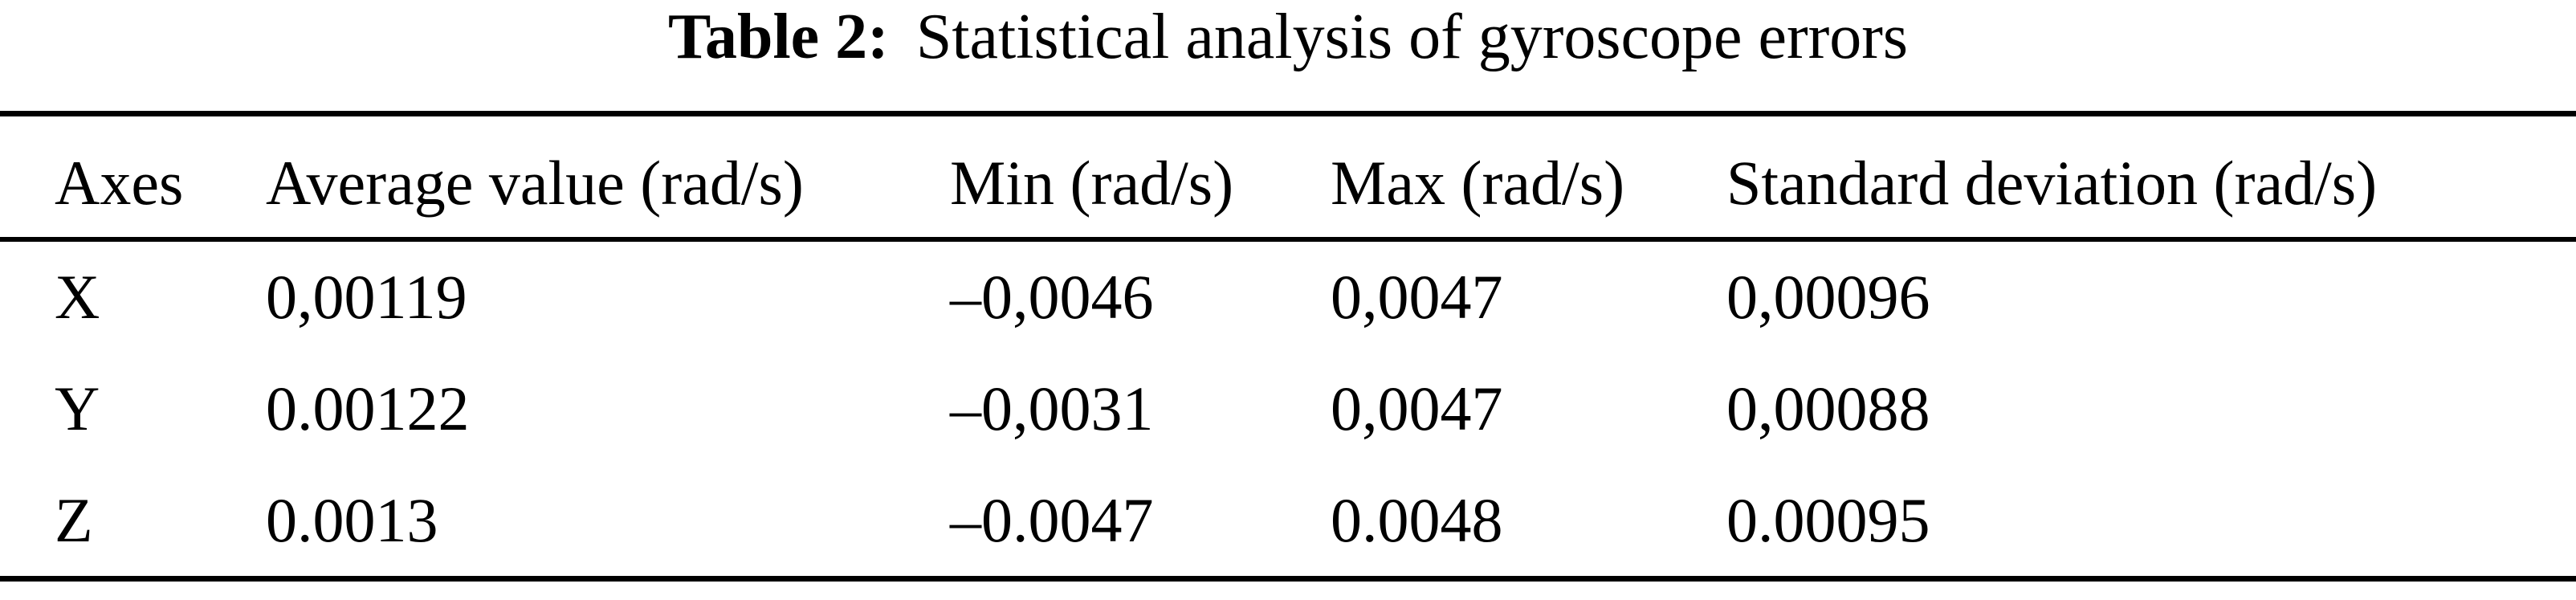  Describe the element at coordinates (77, 297) in the screenshot. I see `axis-cell: X` at that location.